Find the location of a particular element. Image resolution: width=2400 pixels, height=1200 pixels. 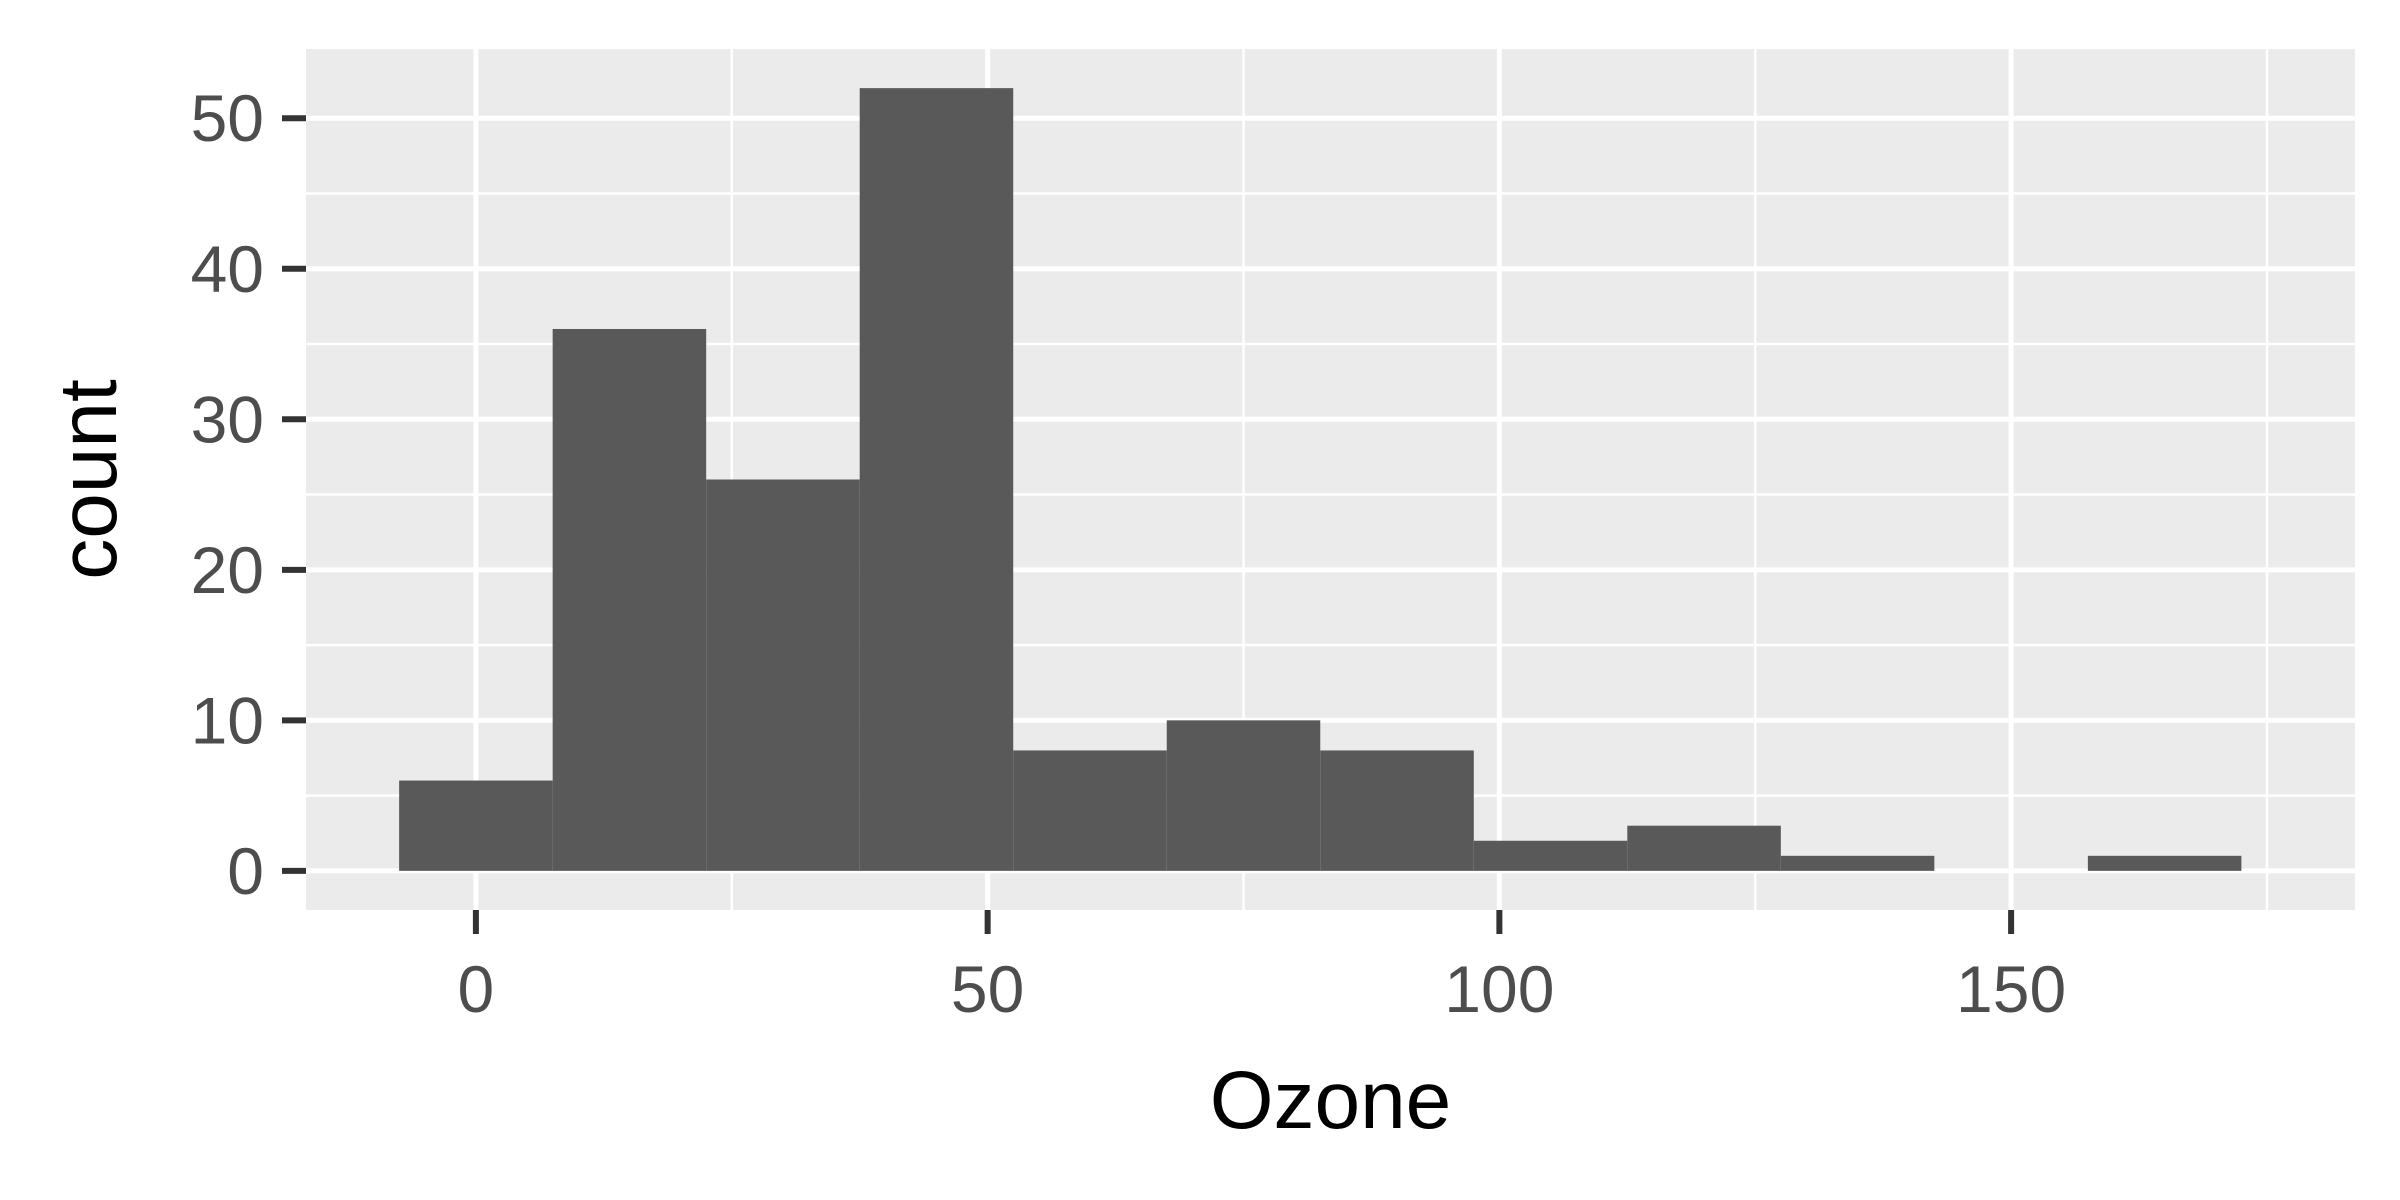

y-axis-ticks: 0 10 20 30 40 50 is located at coordinates (248, 494).